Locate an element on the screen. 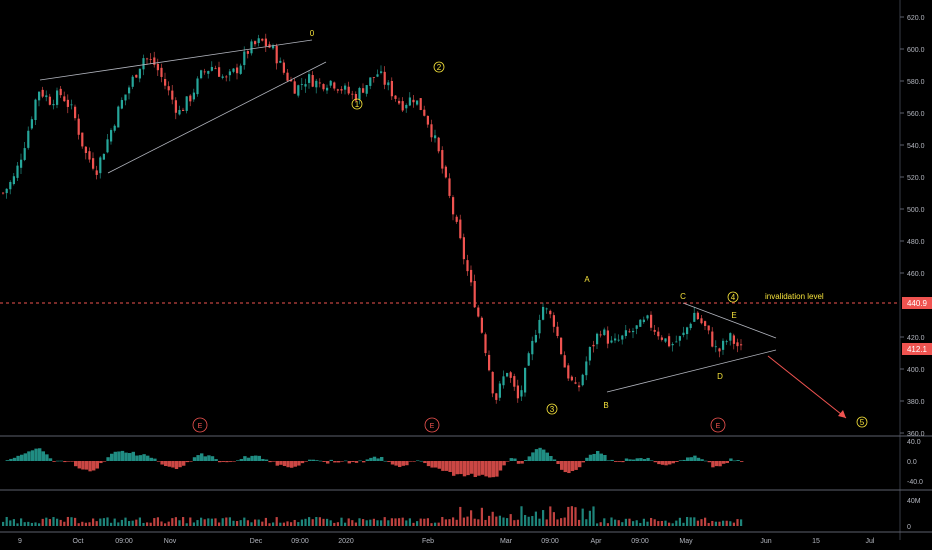 The image size is (932, 550). triangle-trendlines is located at coordinates (691, 347).